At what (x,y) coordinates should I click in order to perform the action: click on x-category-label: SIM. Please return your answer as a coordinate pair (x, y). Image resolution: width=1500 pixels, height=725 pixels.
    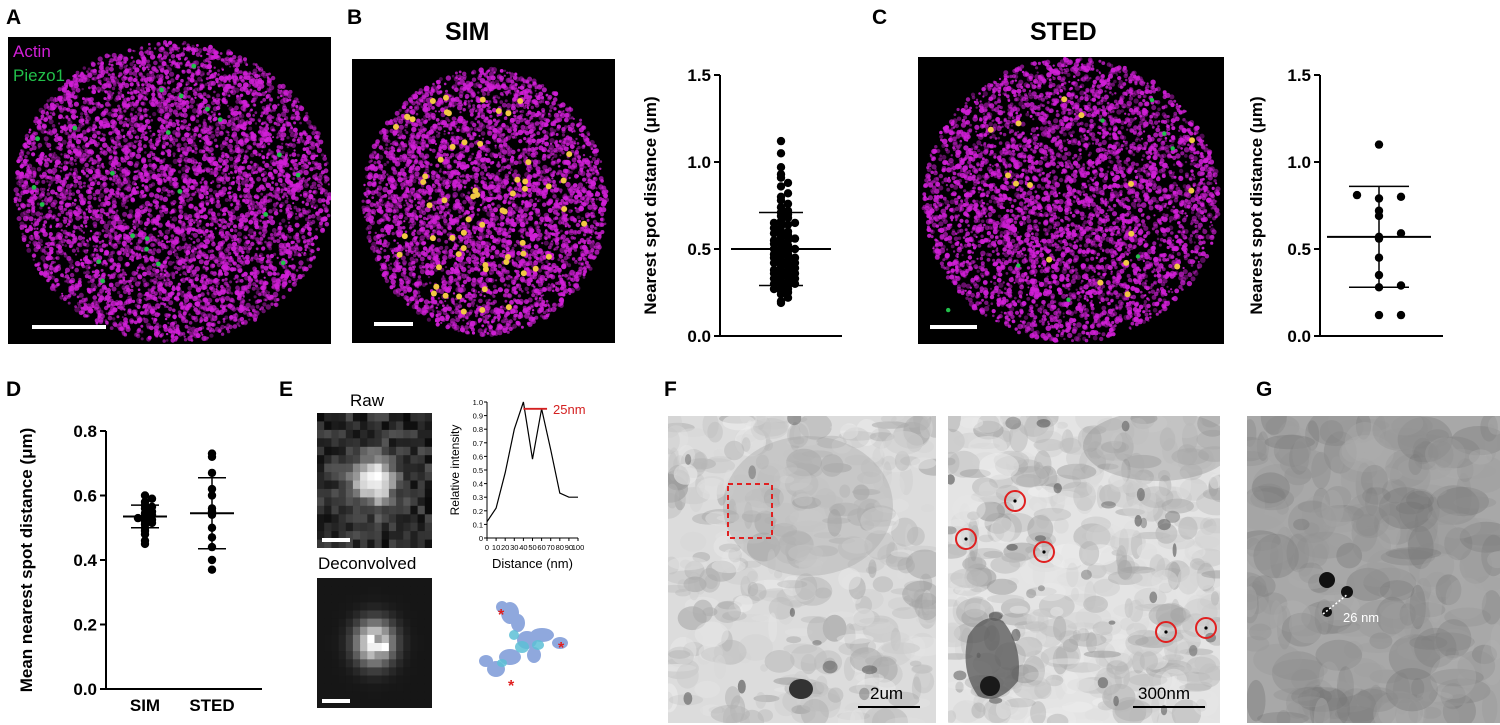
    Looking at the image, I should click on (145, 704).